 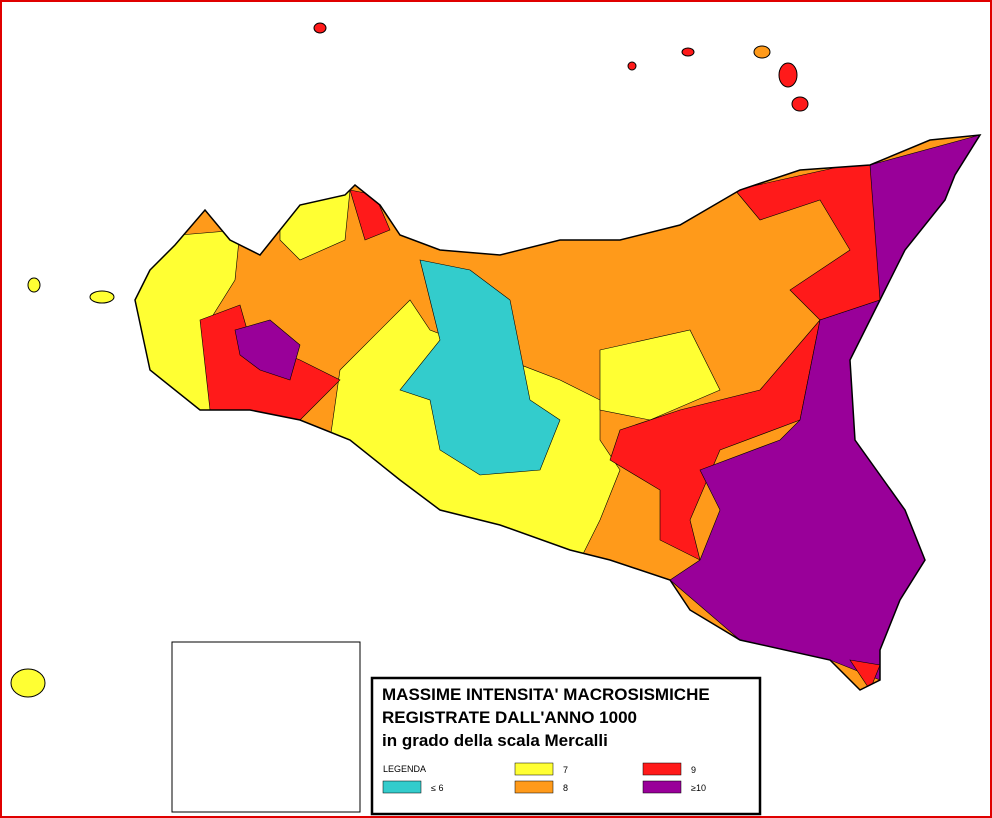 I want to click on legend-title: in grado della scala Mercalli, so click(x=495, y=740).